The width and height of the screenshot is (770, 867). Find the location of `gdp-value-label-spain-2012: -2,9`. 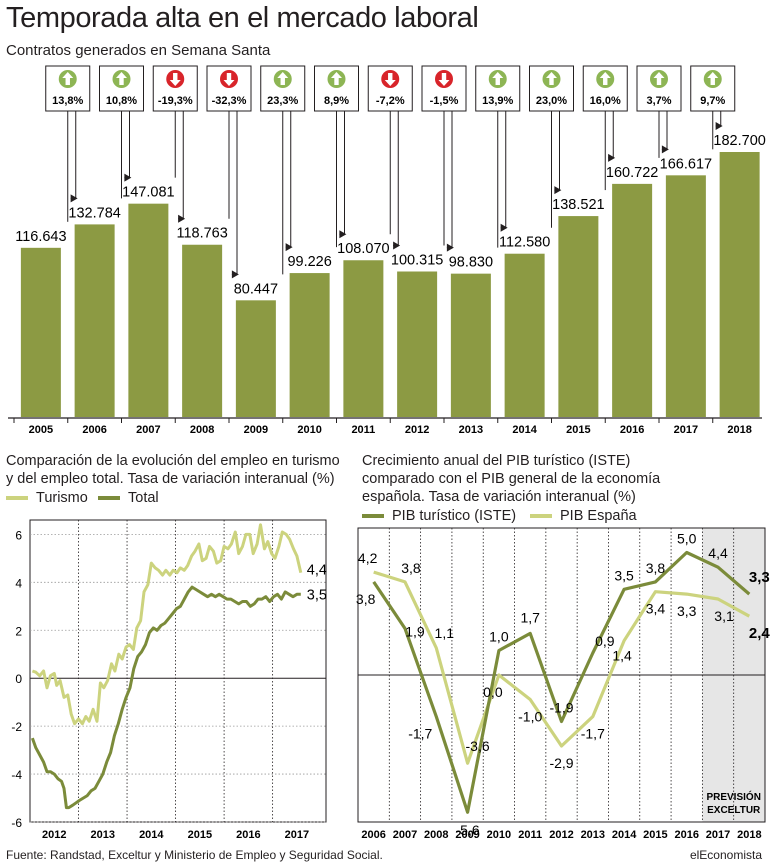

gdp-value-label-spain-2012: -2,9 is located at coordinates (561, 763).